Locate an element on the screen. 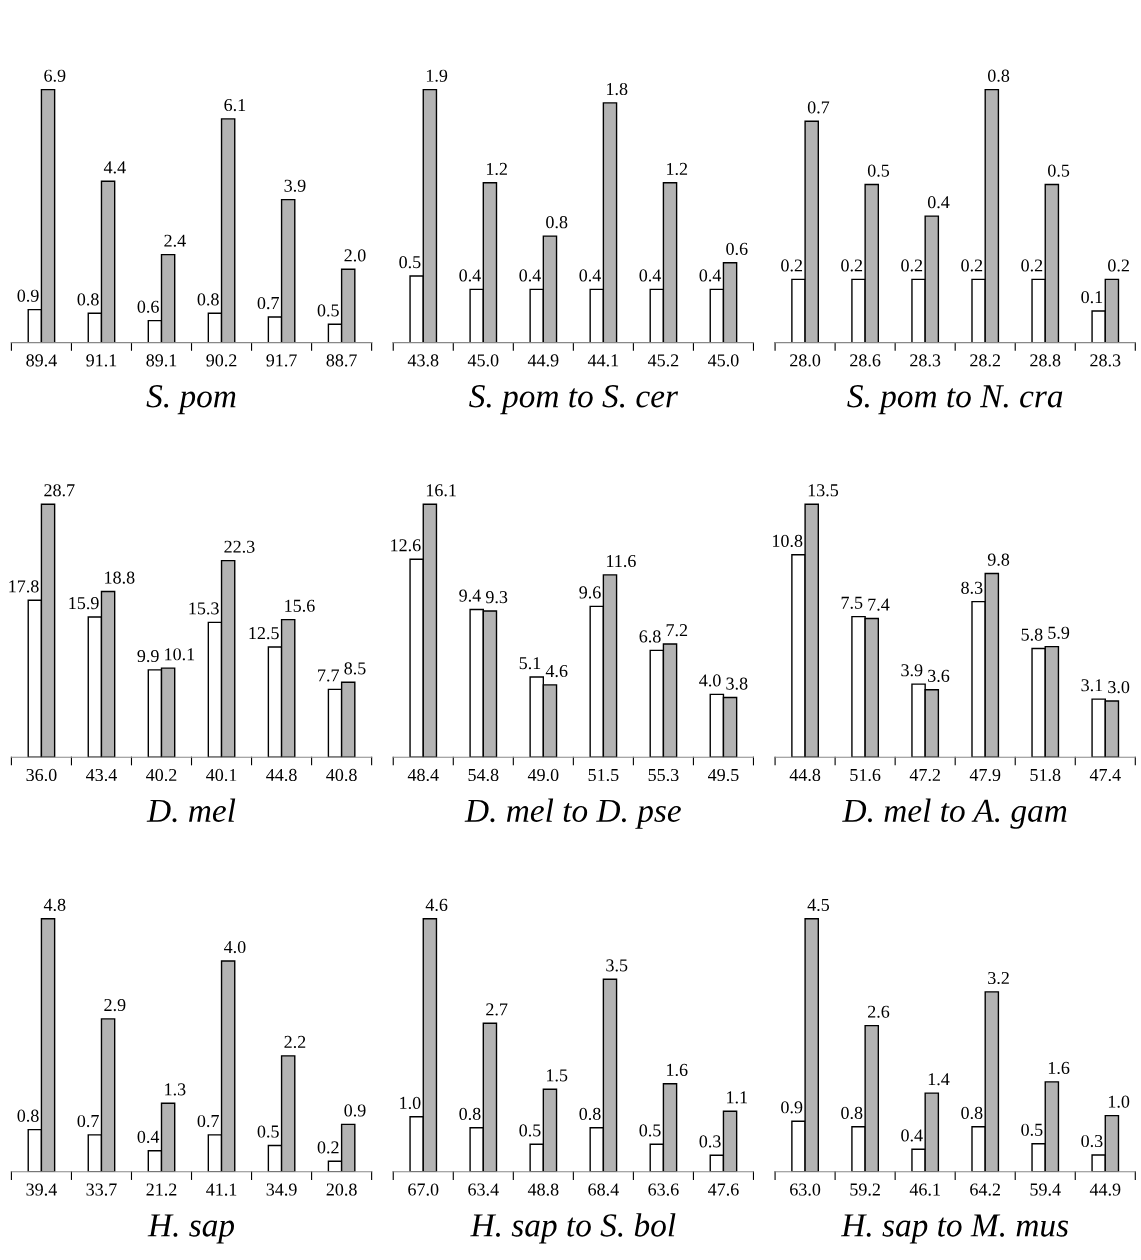 The width and height of the screenshot is (1141, 1260). x-tick-label: 44.8 is located at coordinates (281, 775).